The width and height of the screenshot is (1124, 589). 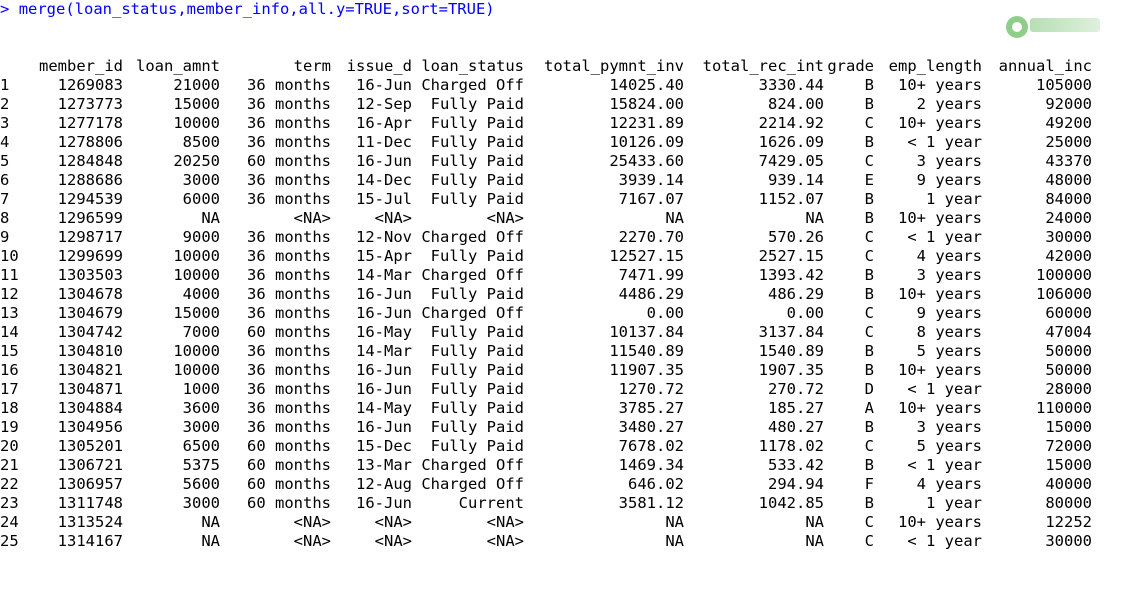 I want to click on total-pymnt-inv-cell: 14025.40, so click(x=646, y=85).